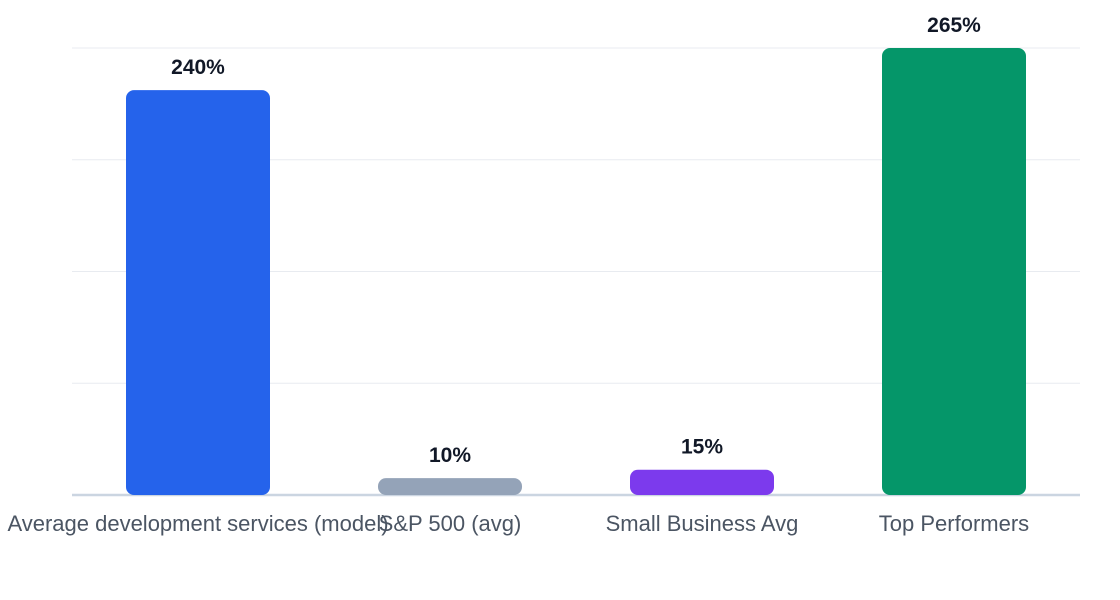 The height and width of the screenshot is (600, 1120). I want to click on data-label: 240%, so click(198, 67).